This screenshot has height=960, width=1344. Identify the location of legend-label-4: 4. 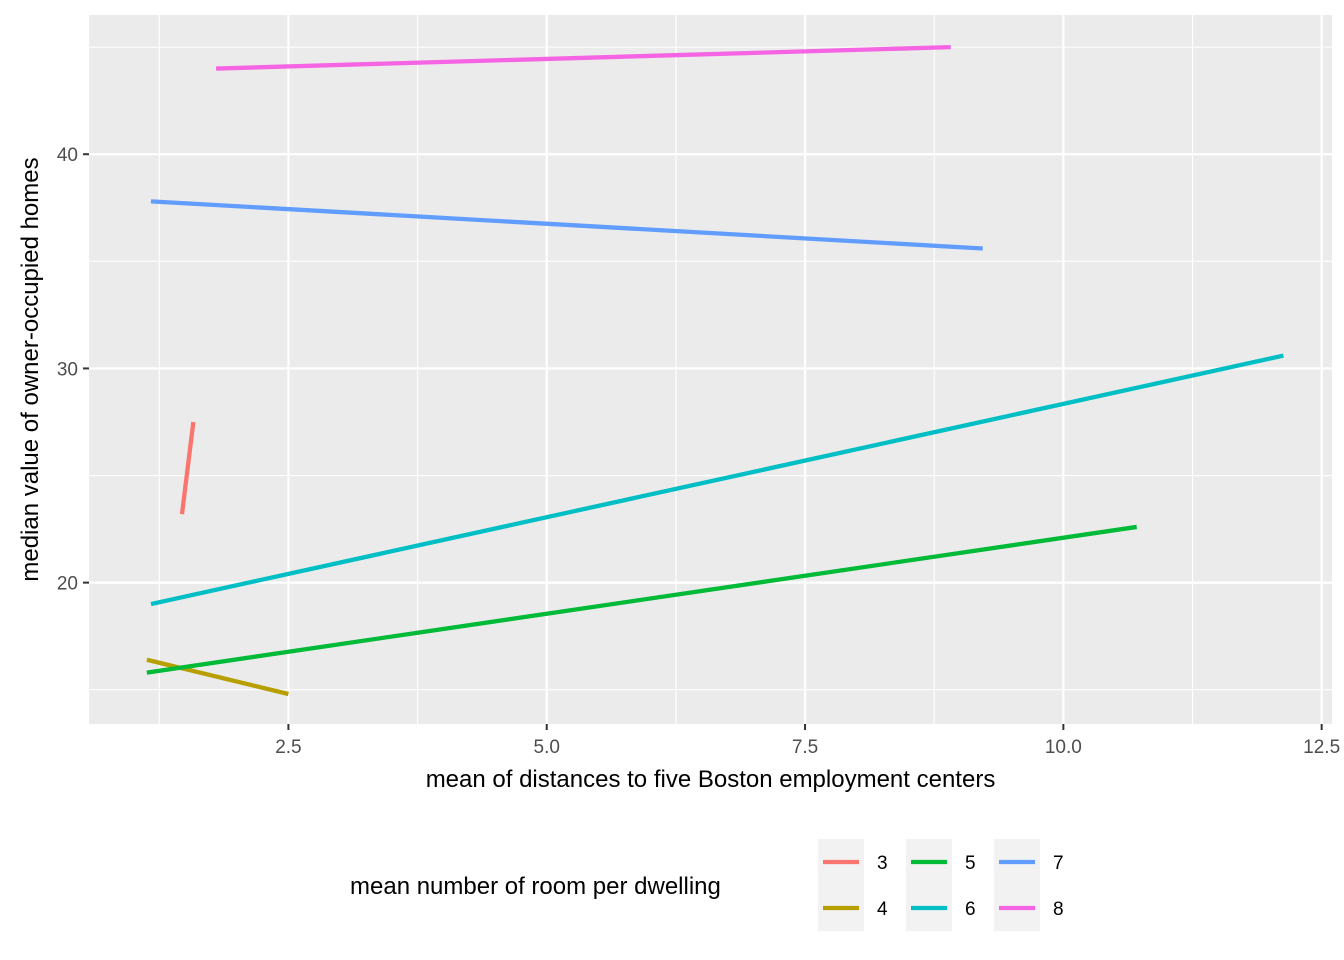
(882, 909).